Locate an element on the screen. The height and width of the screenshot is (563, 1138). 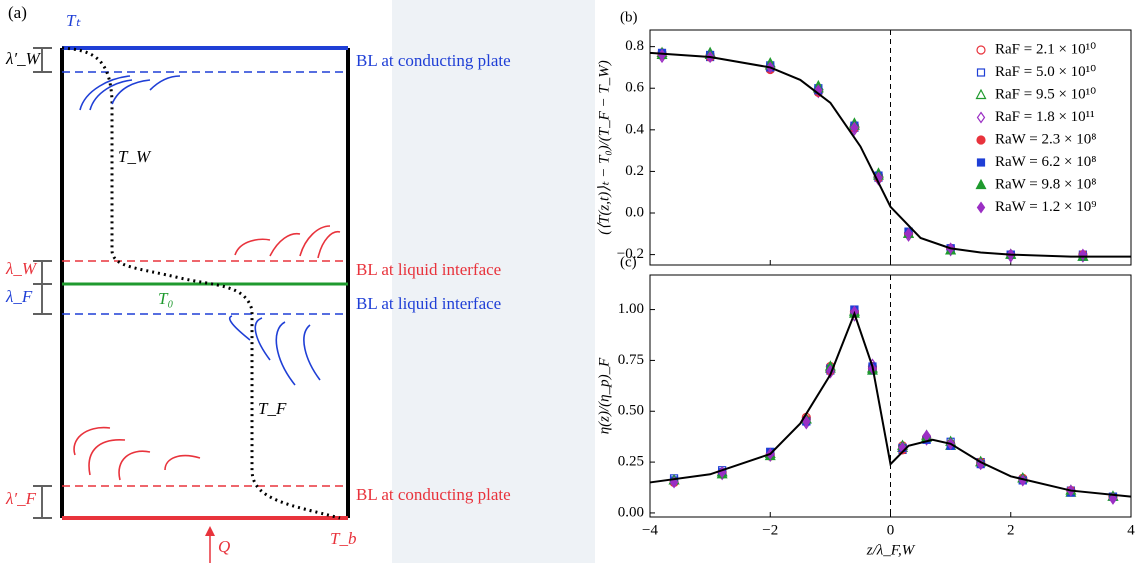
y-tick-label: 0.00 is located at coordinates (631, 512).